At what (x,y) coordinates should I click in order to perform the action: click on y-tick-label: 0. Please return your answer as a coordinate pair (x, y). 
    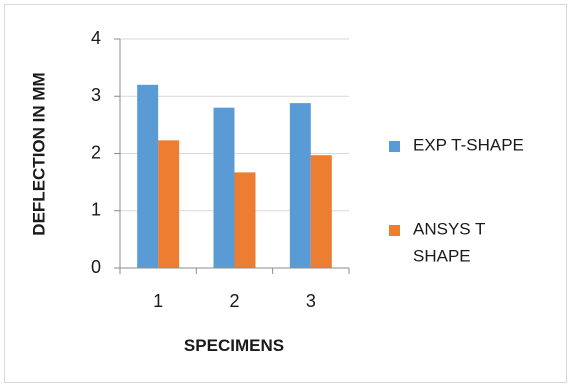
    Looking at the image, I should click on (96, 267).